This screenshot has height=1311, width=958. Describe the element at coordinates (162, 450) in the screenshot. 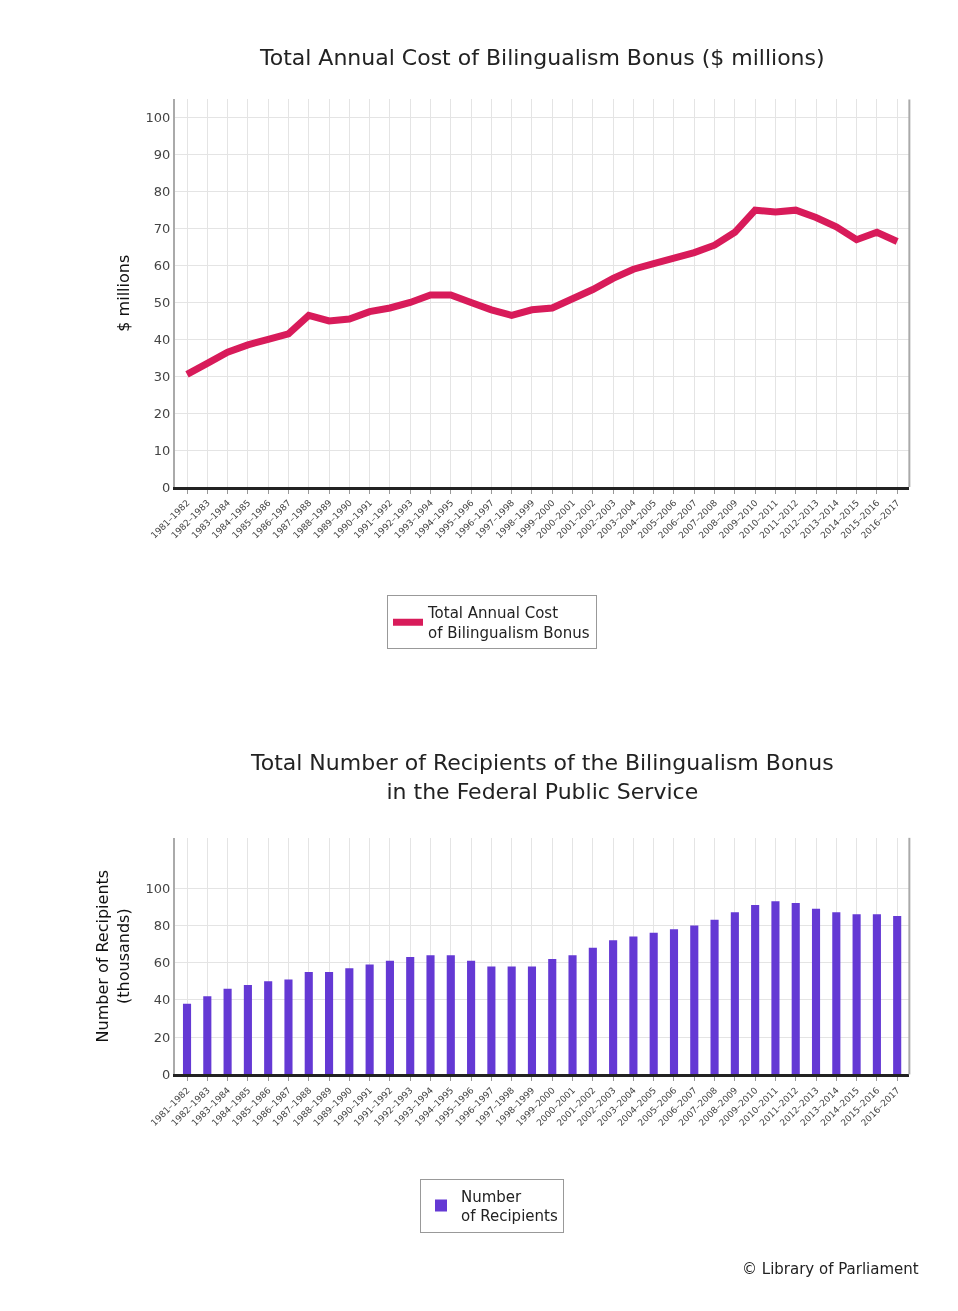

I see `y-tick-label: 10` at that location.